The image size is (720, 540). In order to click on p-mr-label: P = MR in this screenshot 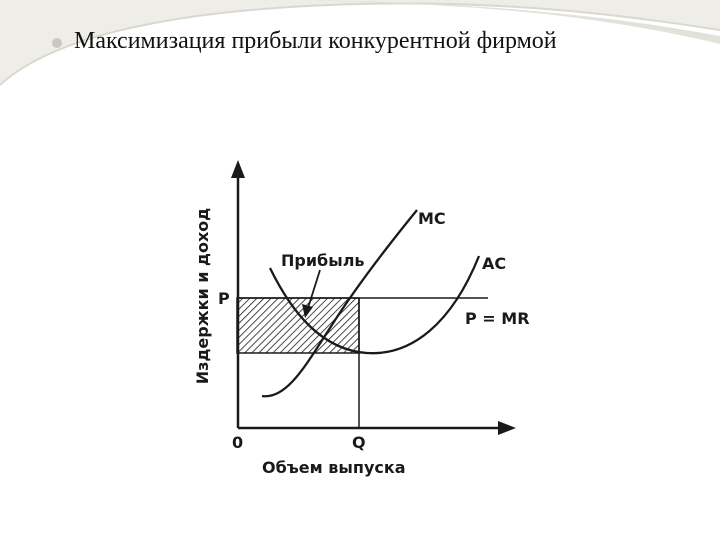, I will do `click(497, 318)`.